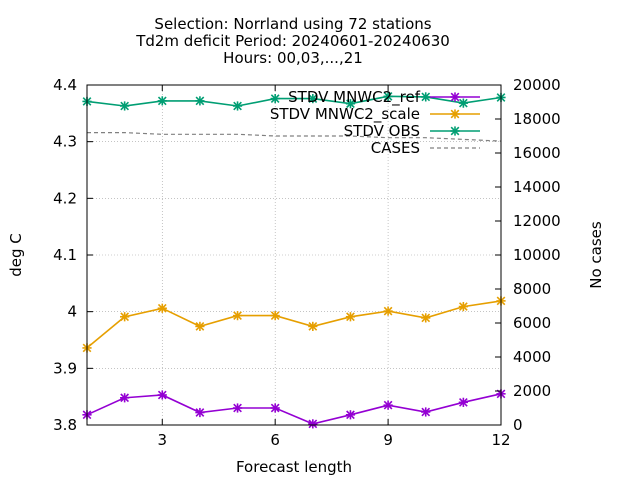 This screenshot has width=640, height=480. Describe the element at coordinates (65, 198) in the screenshot. I see `y-tick-label: 4.2` at that location.